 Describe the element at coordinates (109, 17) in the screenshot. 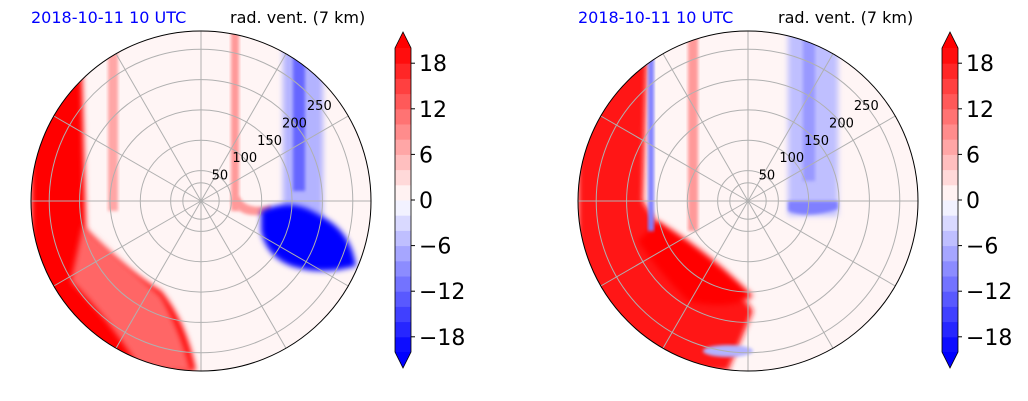

I see `panel-1-date-title: 2018-10-11 10 UTC` at that location.